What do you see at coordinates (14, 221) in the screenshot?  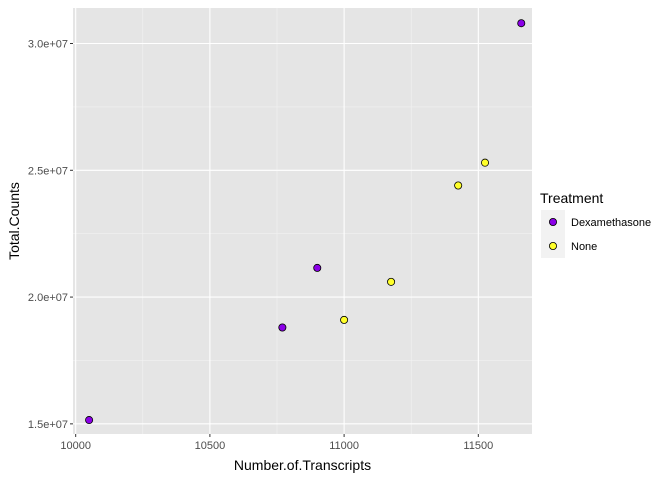 I see `y-axis-title: Total.Counts` at bounding box center [14, 221].